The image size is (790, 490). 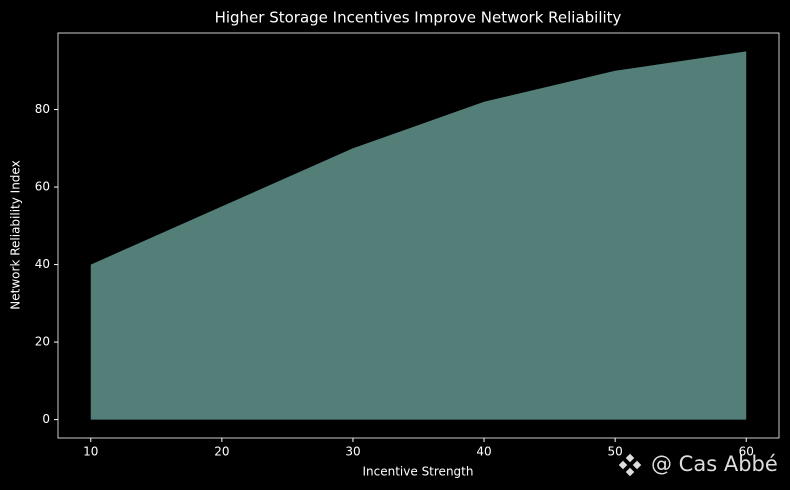 I want to click on y-tick-label: 20, so click(x=42, y=342).